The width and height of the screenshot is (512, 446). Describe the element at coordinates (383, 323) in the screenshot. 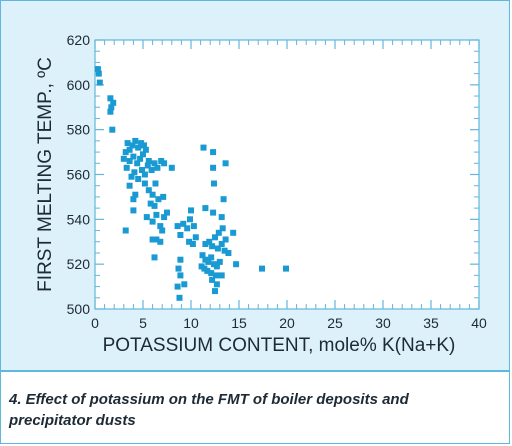

I see `x-tick-label: 30` at that location.